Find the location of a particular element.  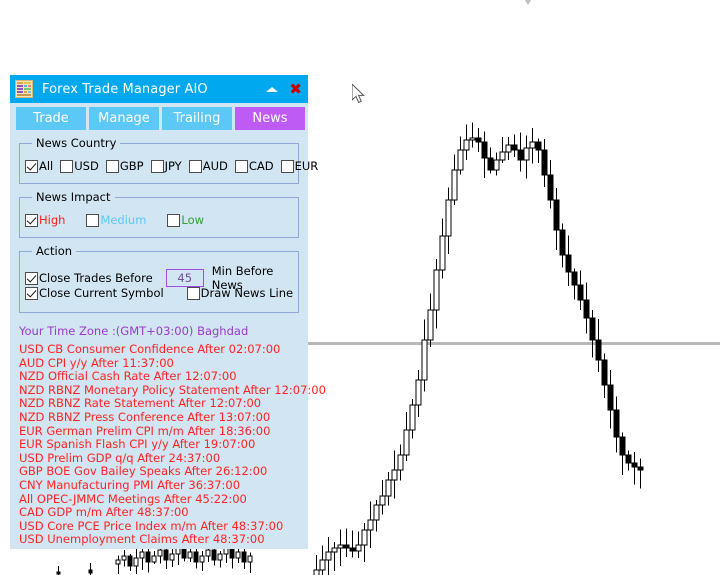

action-row-close-trades-before: Close Trades Before Min Before News is located at coordinates (161, 278).